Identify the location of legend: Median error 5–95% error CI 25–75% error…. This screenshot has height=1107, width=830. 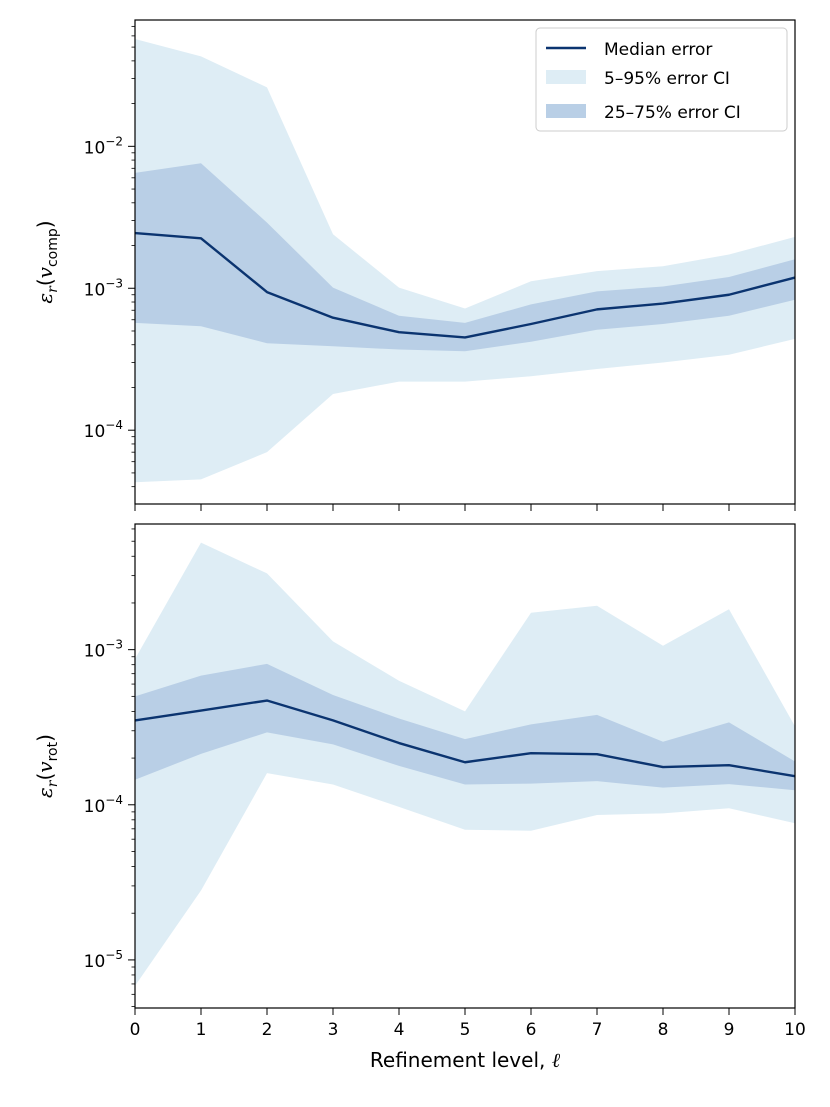
(661, 79).